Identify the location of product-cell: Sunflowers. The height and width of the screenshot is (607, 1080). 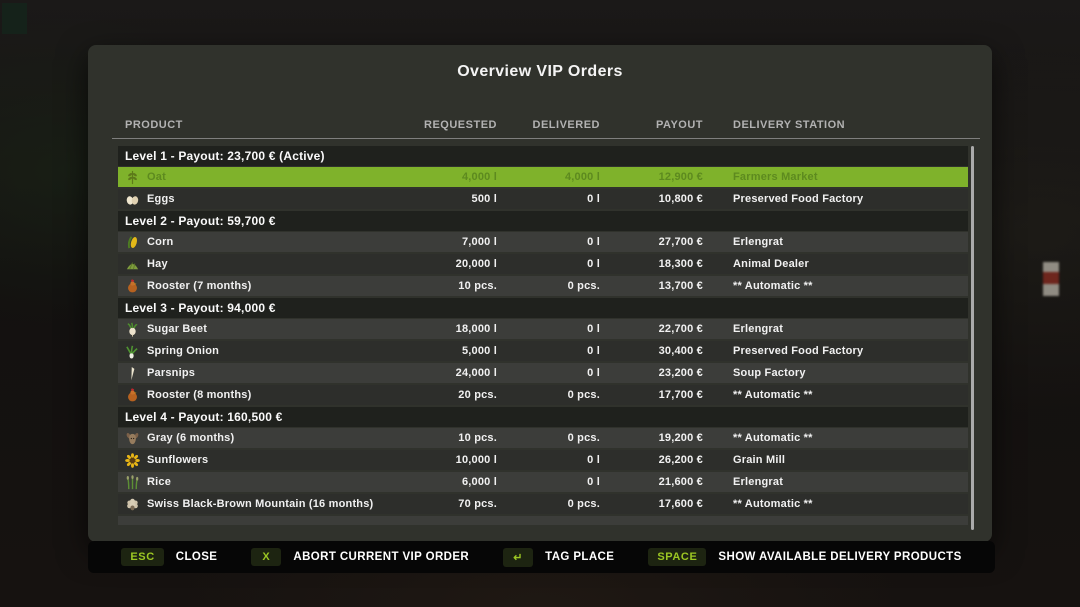
(250, 460).